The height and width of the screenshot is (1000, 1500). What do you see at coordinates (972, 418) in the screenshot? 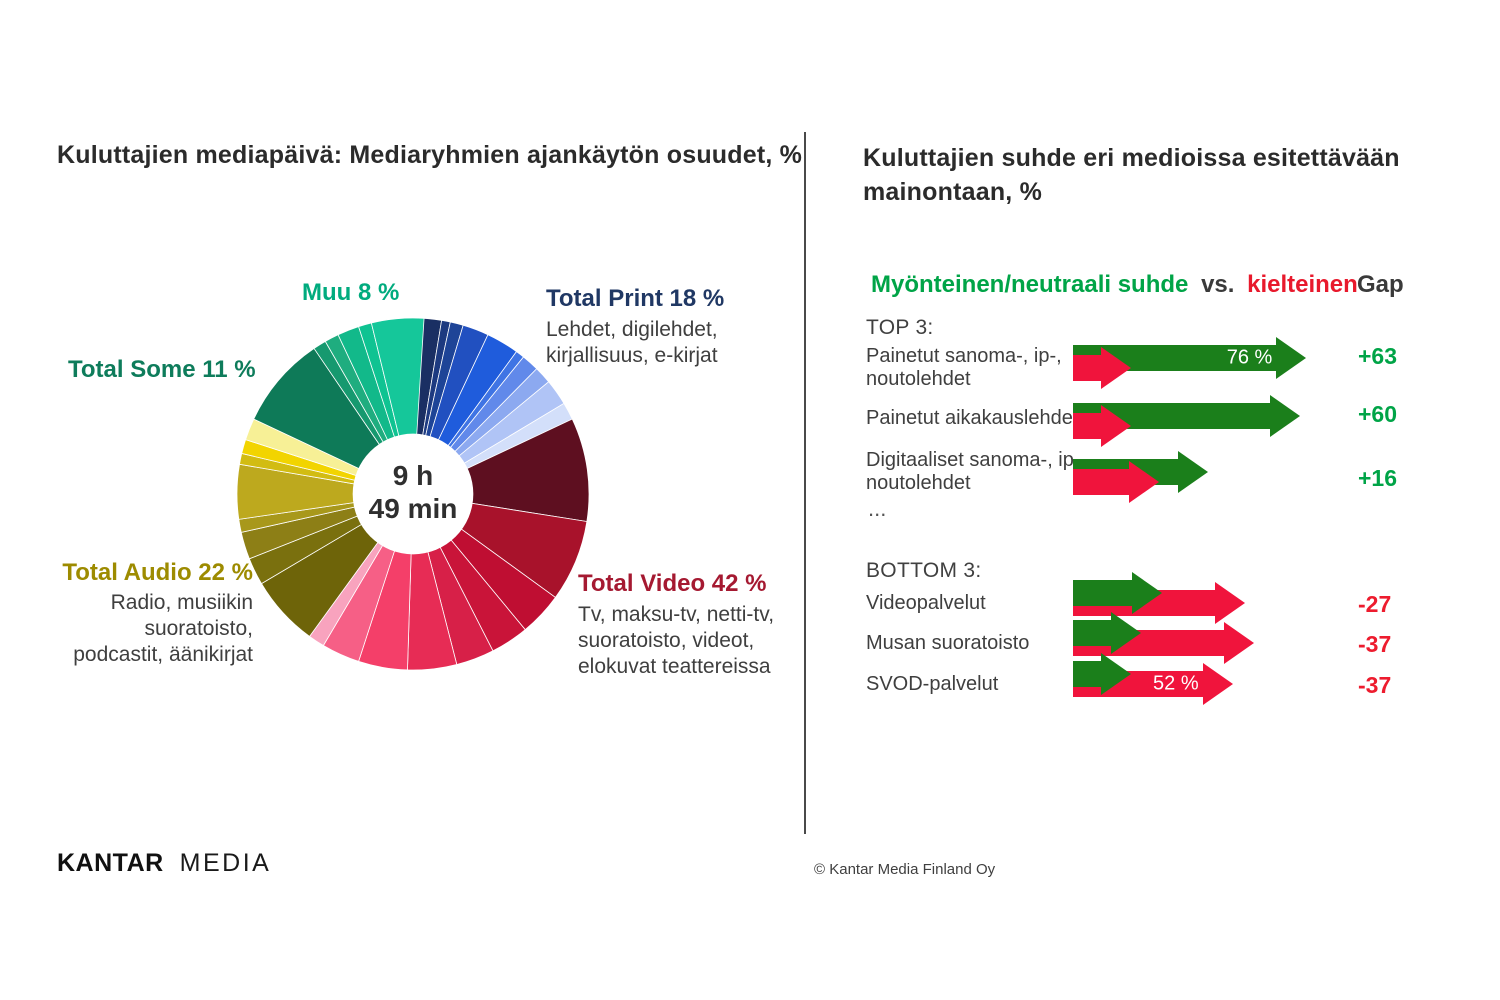
I see `row-label: Painetut aikakauslehdet` at bounding box center [972, 418].